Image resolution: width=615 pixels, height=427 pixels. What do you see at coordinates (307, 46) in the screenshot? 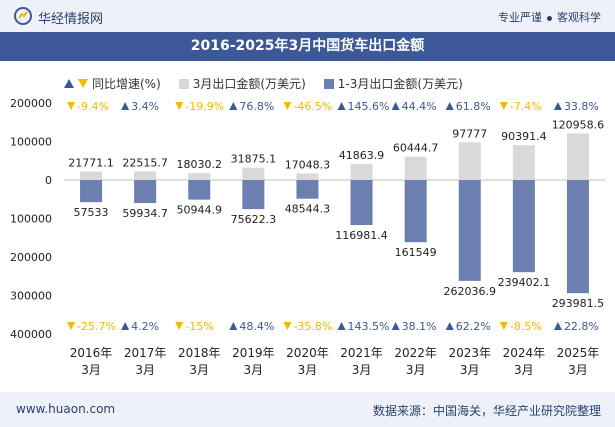
I see `chart-title: 2016-2025年3月中国货车出口金额` at bounding box center [307, 46].